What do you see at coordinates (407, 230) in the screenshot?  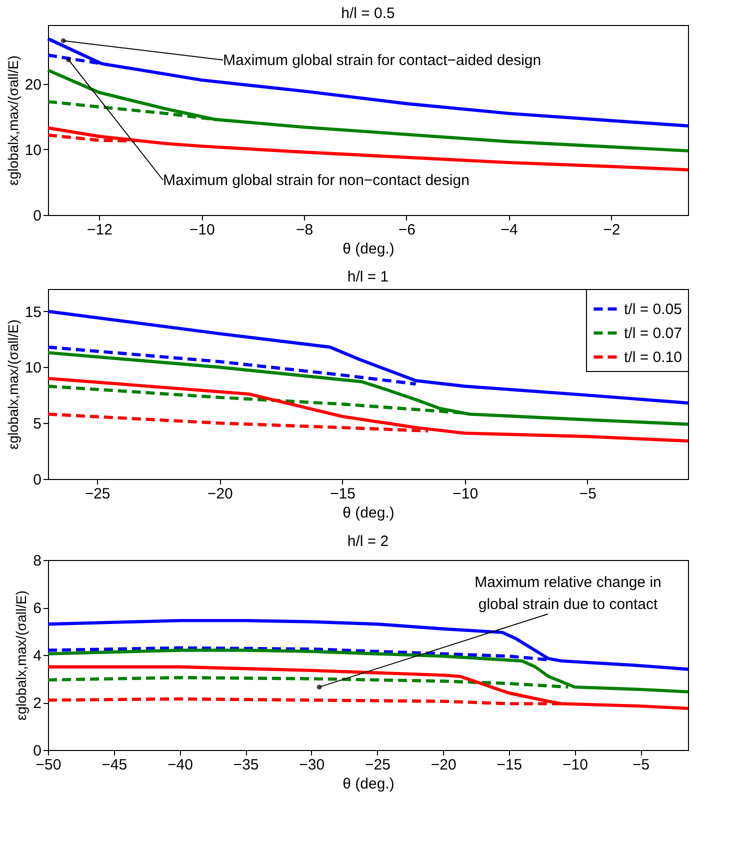 I see `x-tick-label: −6` at bounding box center [407, 230].